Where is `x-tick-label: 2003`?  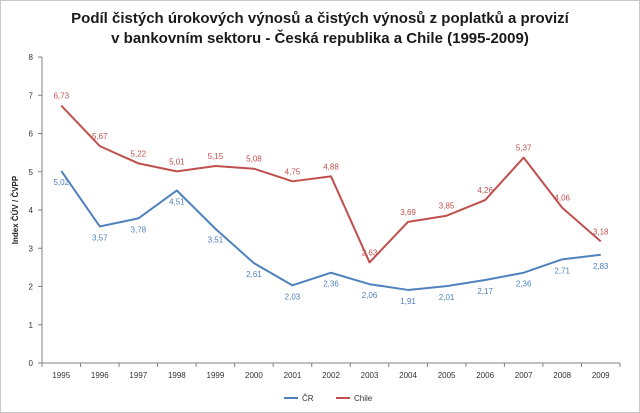
x-tick-label: 2003 is located at coordinates (370, 375).